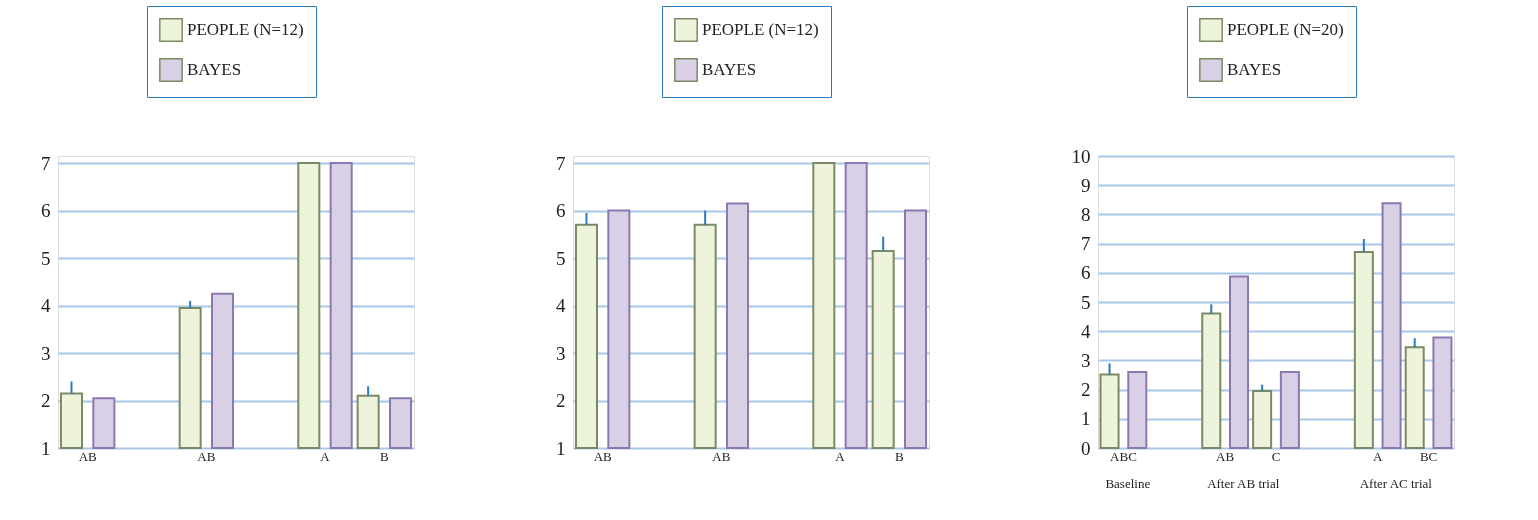  Describe the element at coordinates (1128, 483) in the screenshot. I see `text: Baseline` at that location.